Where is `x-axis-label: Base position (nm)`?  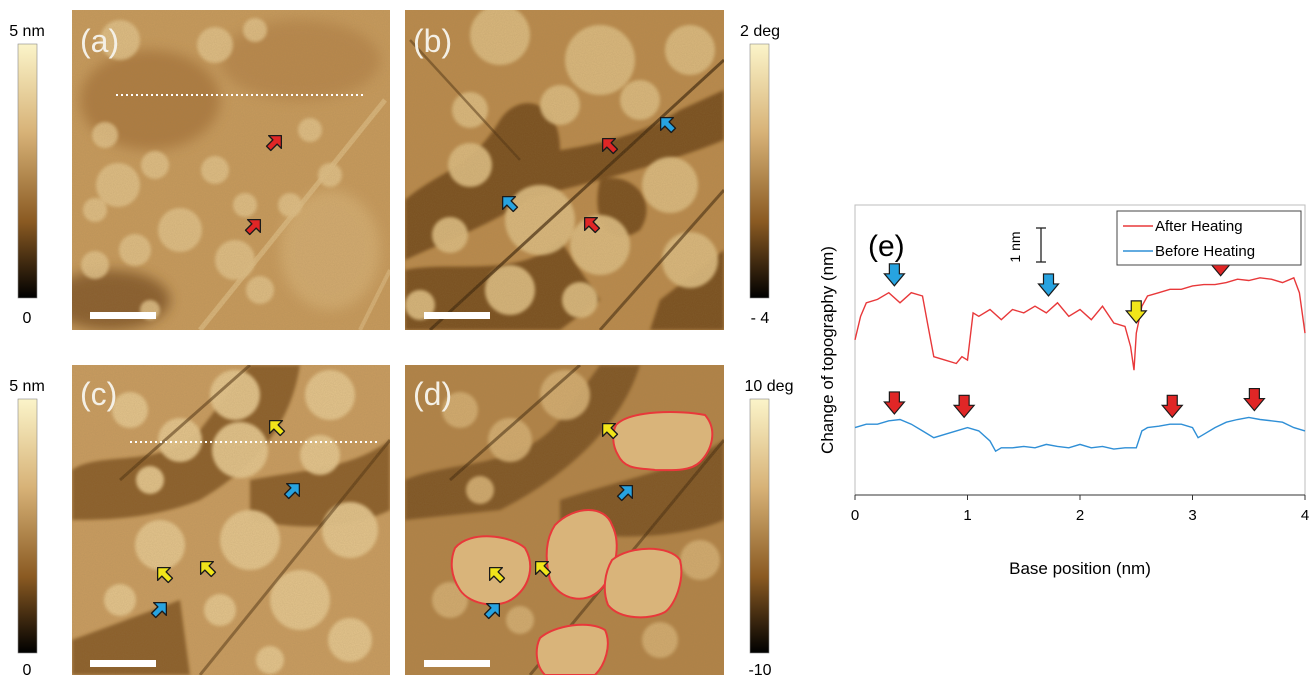
x-axis-label: Base position (nm) is located at coordinates (1080, 568).